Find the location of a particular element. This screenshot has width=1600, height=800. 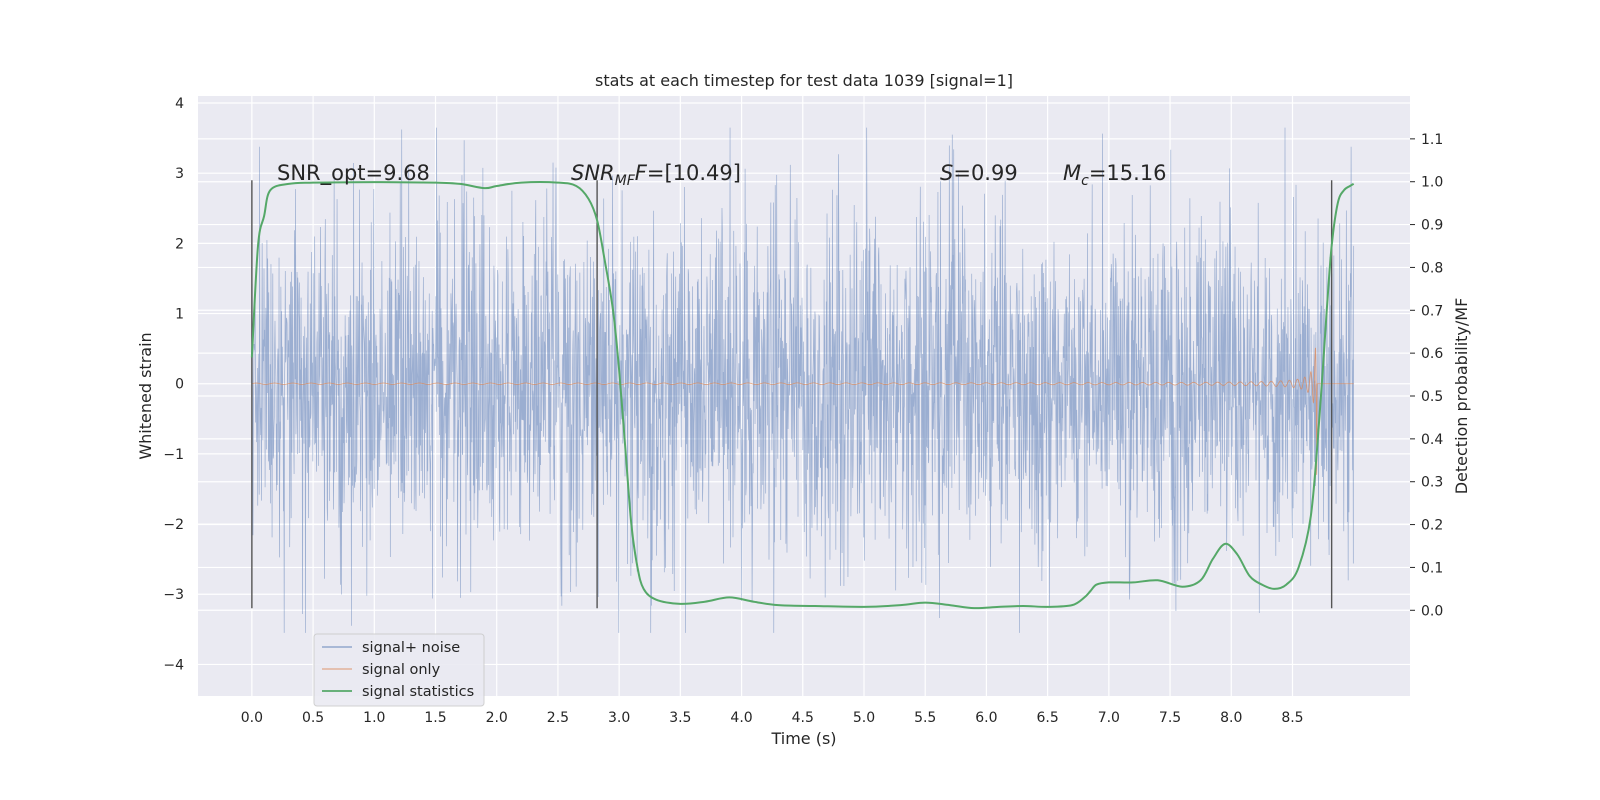

y-right-tick-label-9: 0.2 is located at coordinates (1432, 526).